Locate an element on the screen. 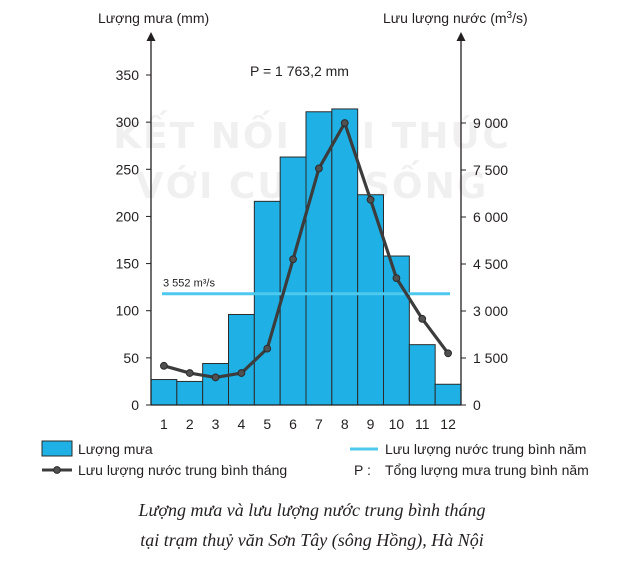  right-tick-label-1500: 1 500 is located at coordinates (490, 358).